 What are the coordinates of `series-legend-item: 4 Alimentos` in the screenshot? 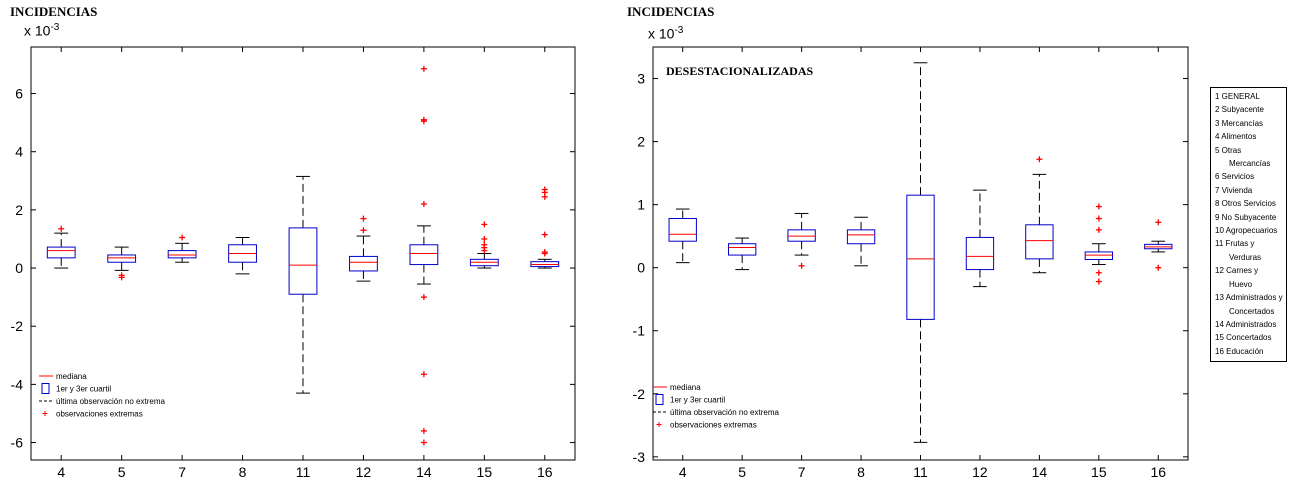 It's located at (1236, 137).